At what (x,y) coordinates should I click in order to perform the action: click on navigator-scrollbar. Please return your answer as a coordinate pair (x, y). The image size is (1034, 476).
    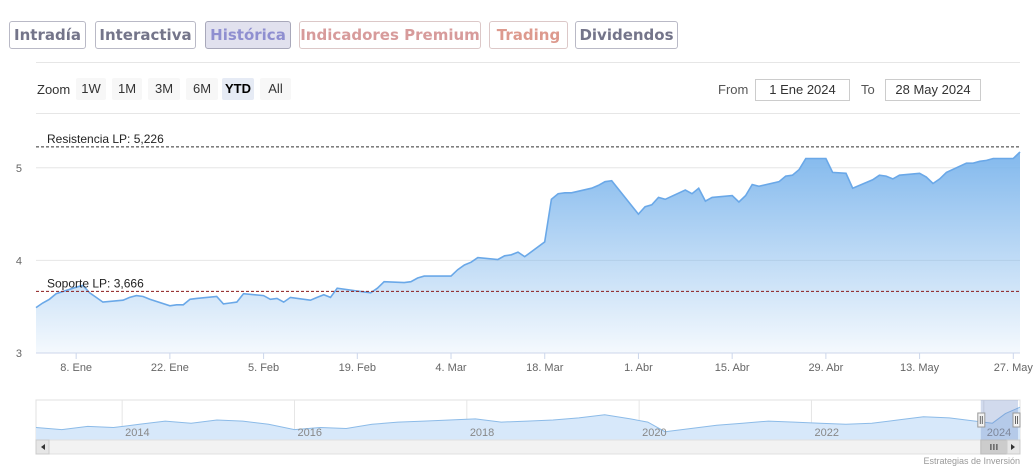
    Looking at the image, I should click on (528, 447).